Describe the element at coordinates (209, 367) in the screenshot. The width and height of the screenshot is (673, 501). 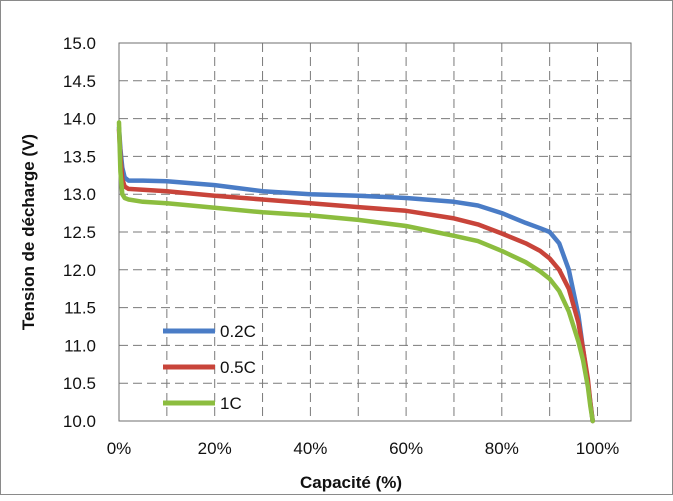
I see `legend: 0.2C 0.5C 1C` at that location.